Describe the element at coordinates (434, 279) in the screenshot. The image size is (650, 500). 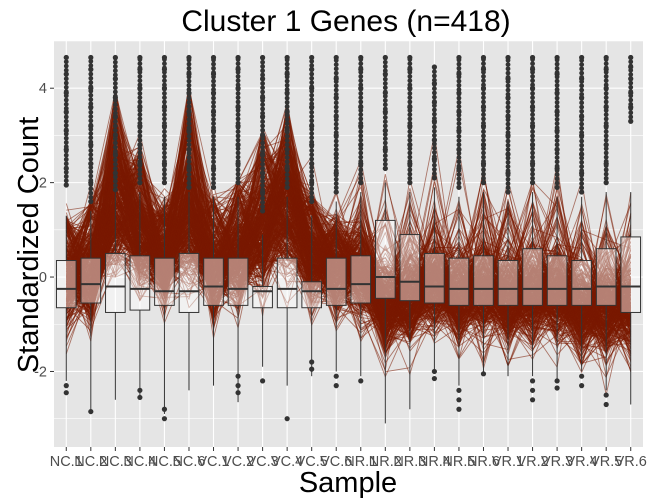
I see `boxplot-NR.4` at that location.